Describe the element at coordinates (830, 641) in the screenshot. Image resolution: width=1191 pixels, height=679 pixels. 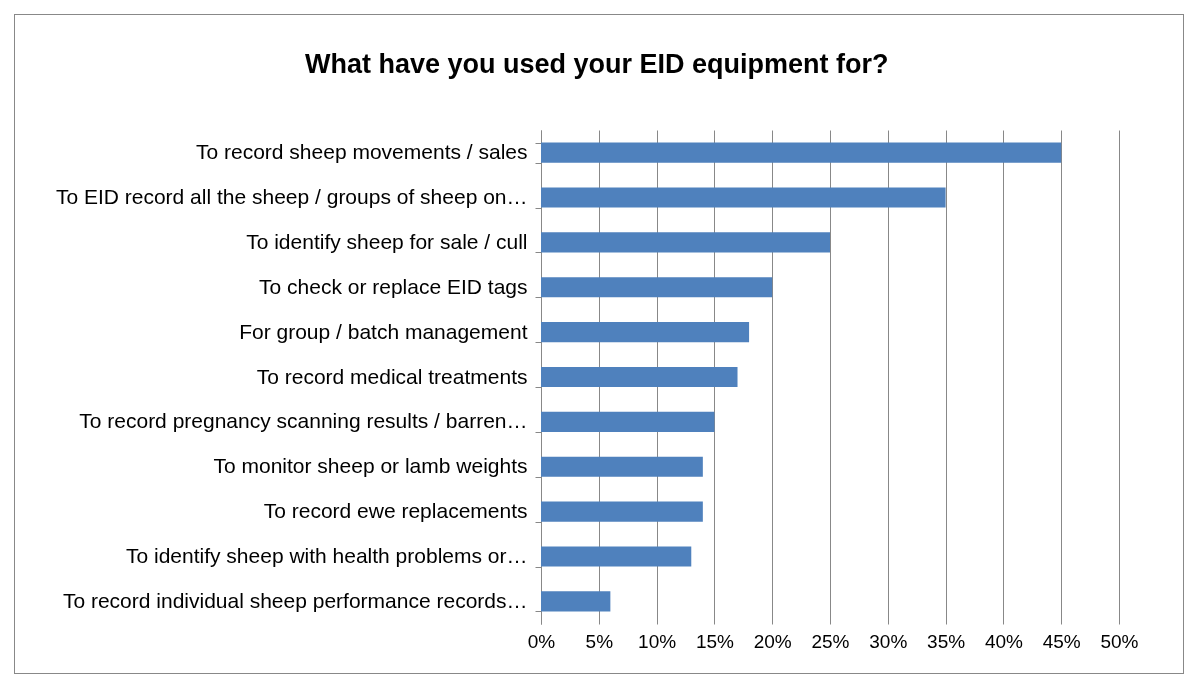
I see `x-tick-label: 25%` at that location.